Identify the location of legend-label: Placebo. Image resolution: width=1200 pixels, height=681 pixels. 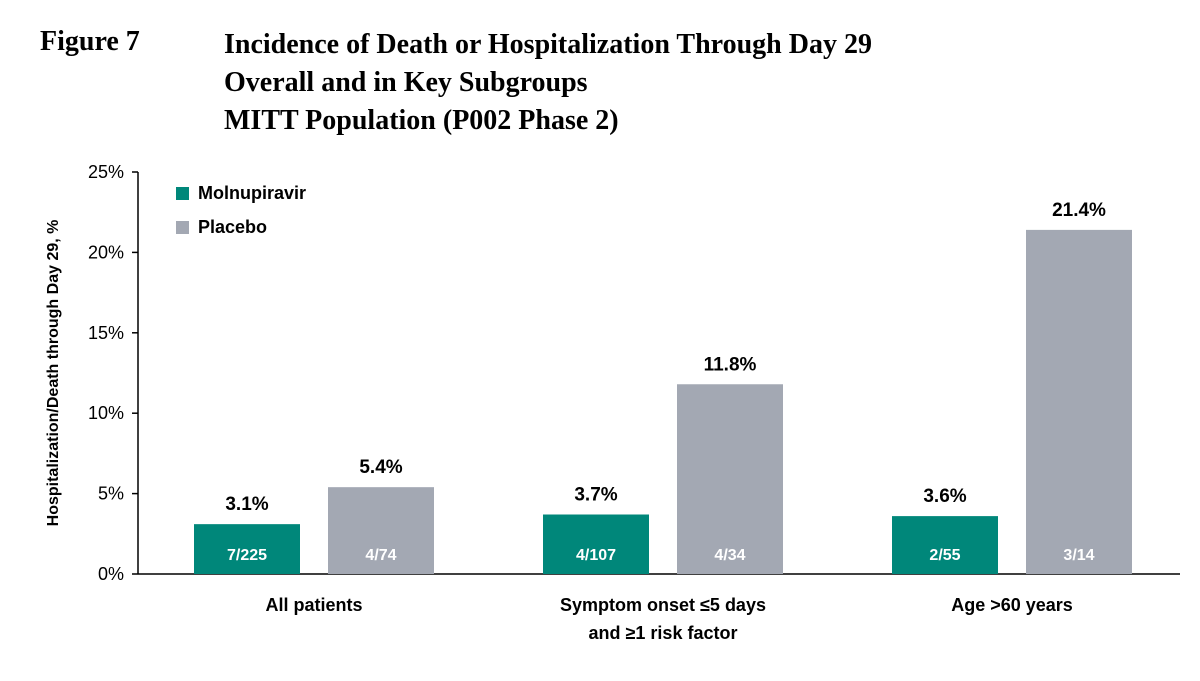
(232, 227).